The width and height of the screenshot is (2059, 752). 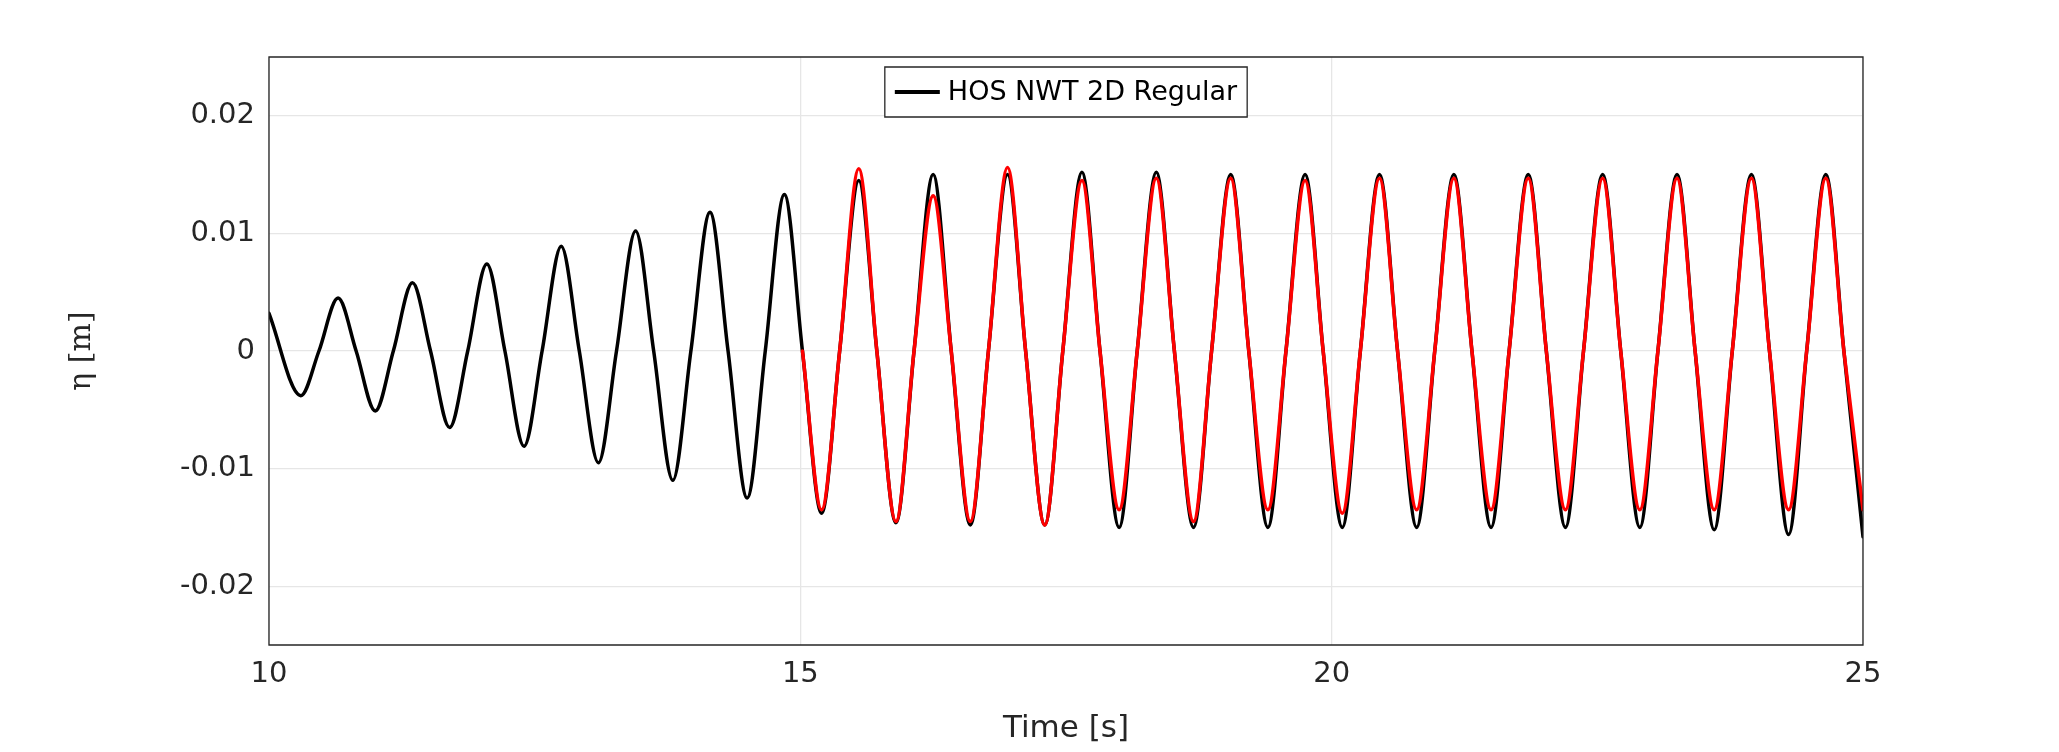 What do you see at coordinates (79, 351) in the screenshot?
I see `y-axis-title: η [m]` at bounding box center [79, 351].